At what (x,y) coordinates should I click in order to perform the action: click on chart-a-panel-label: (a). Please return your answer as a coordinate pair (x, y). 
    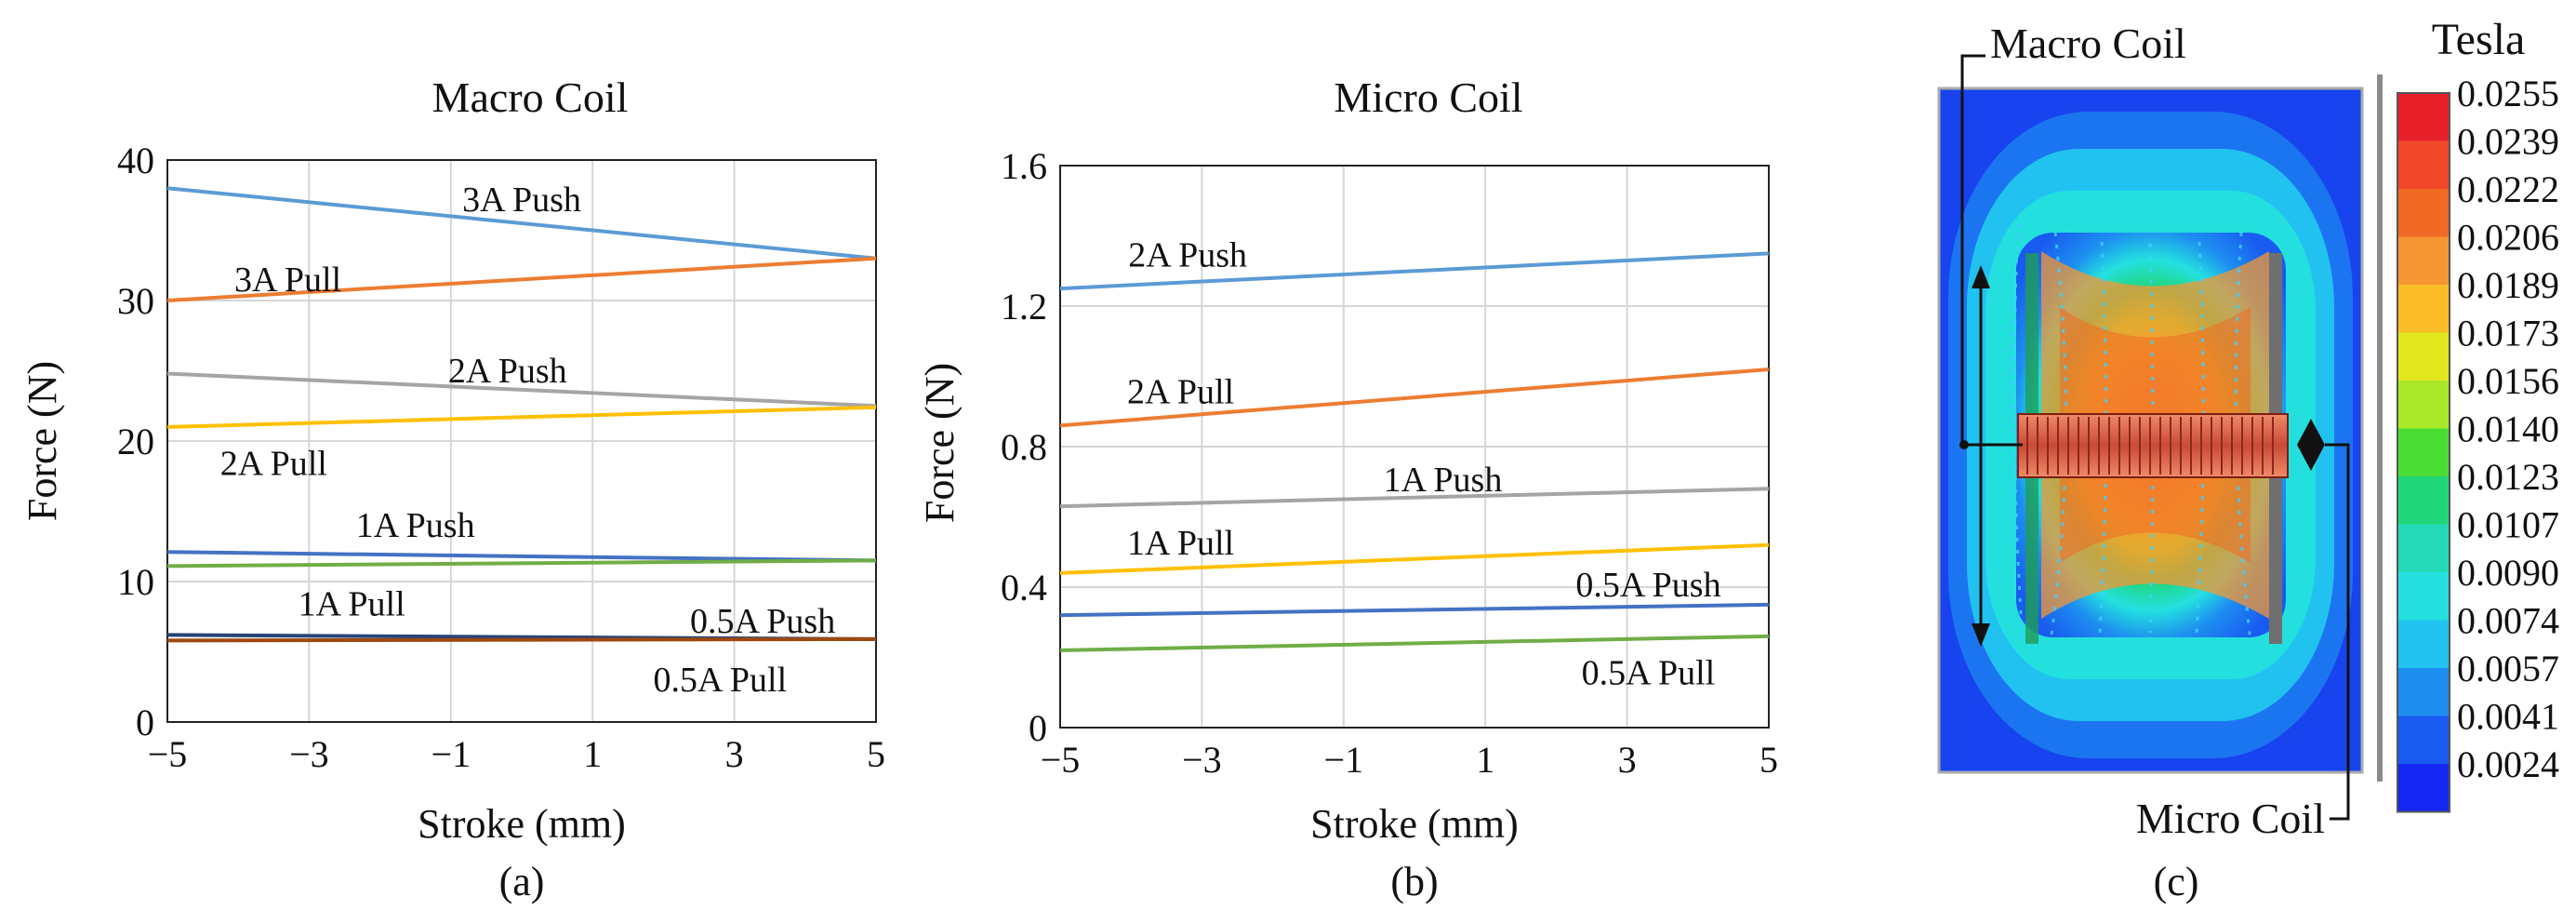
    Looking at the image, I should click on (522, 881).